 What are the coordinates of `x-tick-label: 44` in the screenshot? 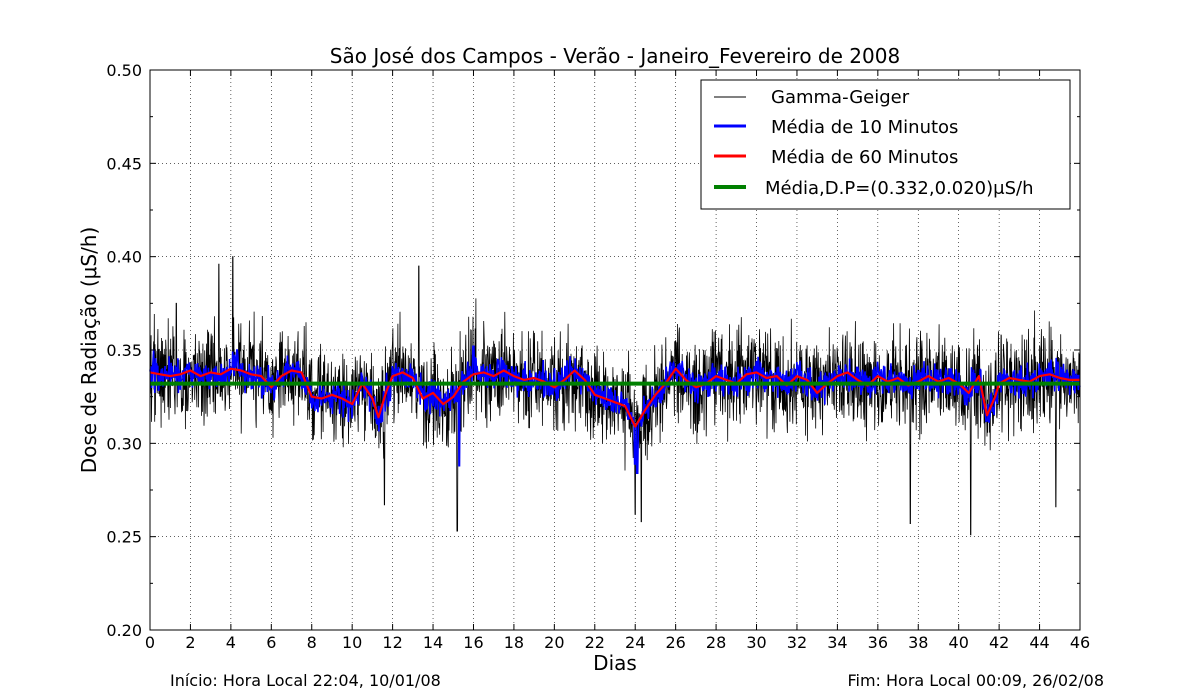 It's located at (1039, 642).